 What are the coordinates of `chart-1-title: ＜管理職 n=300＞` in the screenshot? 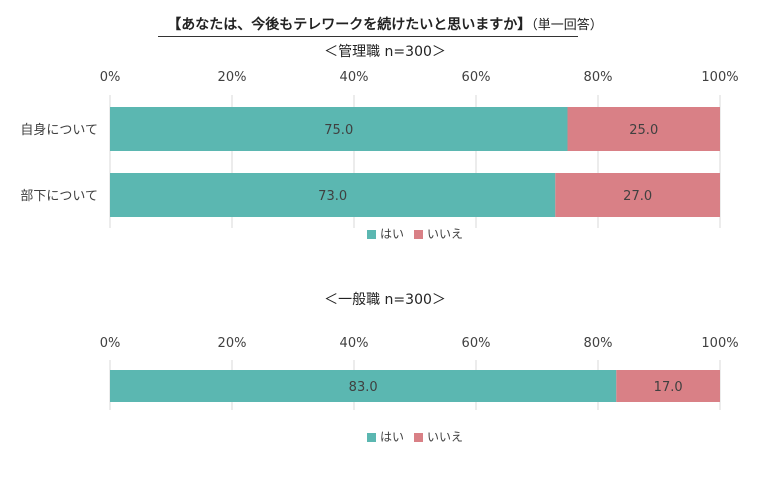 It's located at (385, 52).